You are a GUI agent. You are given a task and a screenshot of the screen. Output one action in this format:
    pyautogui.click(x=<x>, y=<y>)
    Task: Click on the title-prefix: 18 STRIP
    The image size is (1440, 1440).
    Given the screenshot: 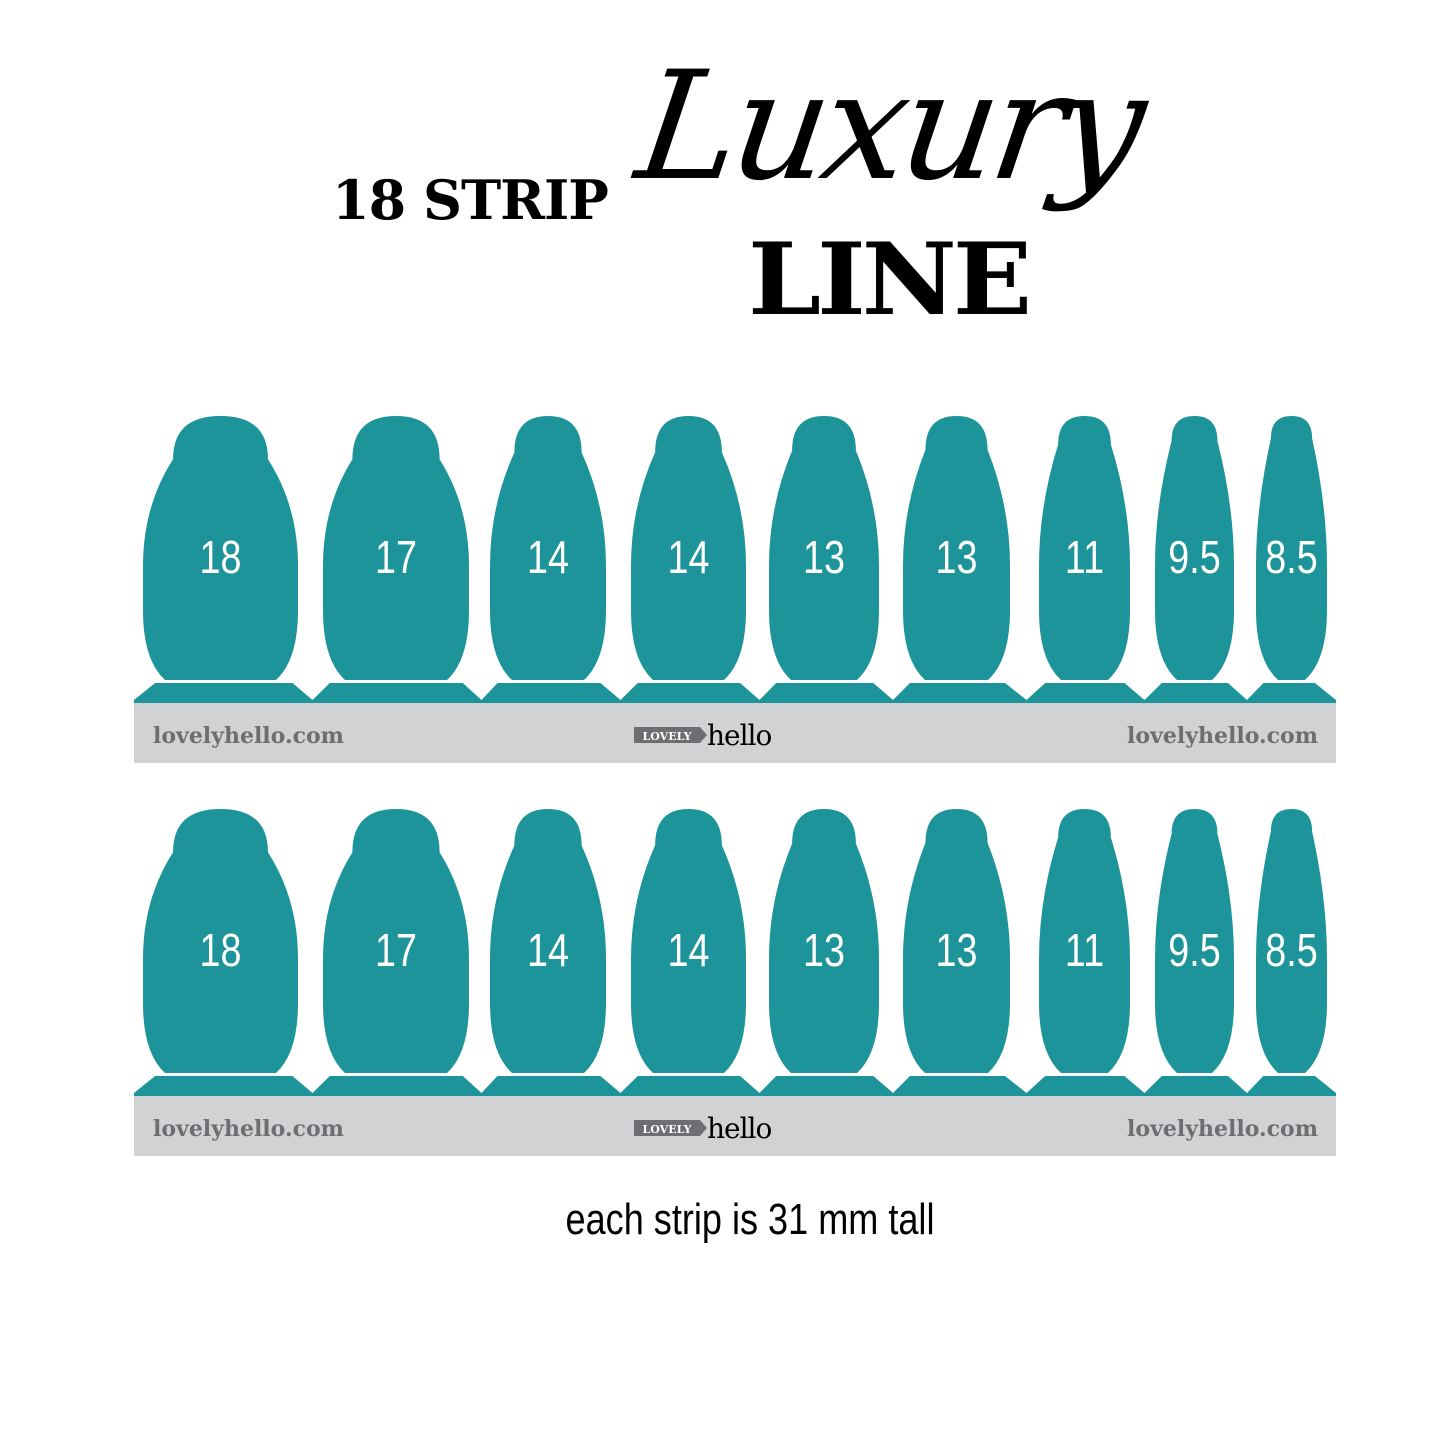 What is the action you would take?
    pyautogui.click(x=470, y=200)
    